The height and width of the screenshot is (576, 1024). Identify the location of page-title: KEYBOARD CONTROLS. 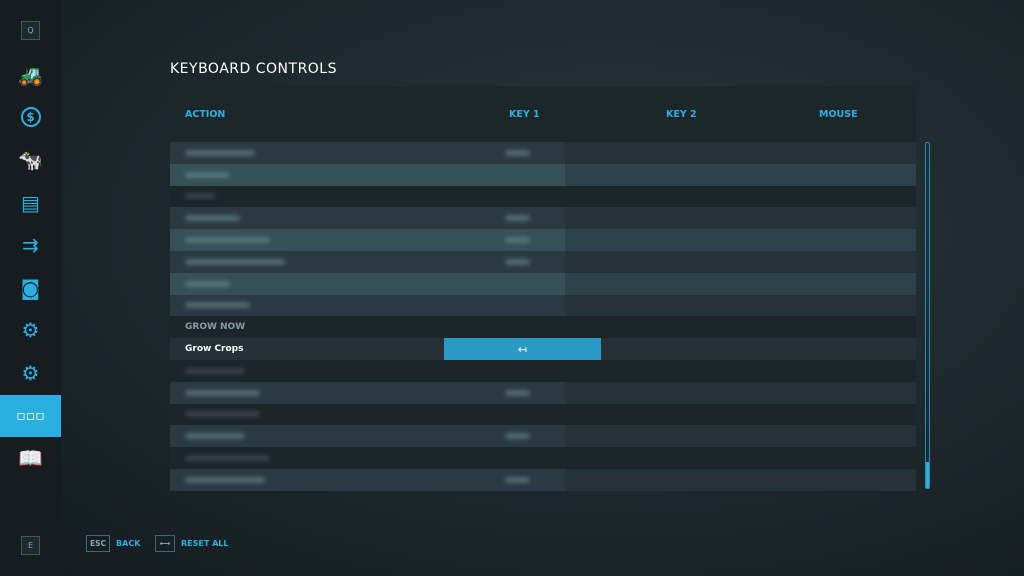
(253, 69).